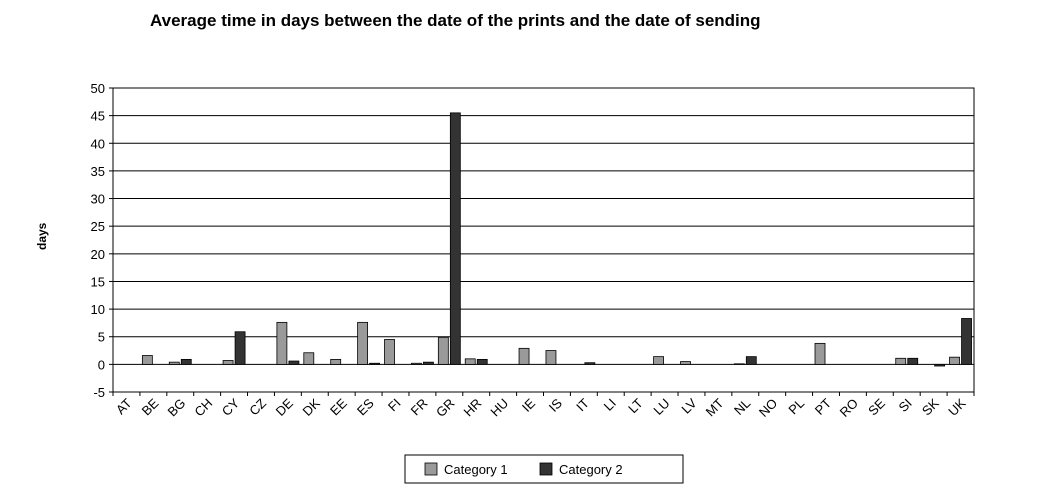  Describe the element at coordinates (150, 406) in the screenshot. I see `x-tick-label: BE` at that location.